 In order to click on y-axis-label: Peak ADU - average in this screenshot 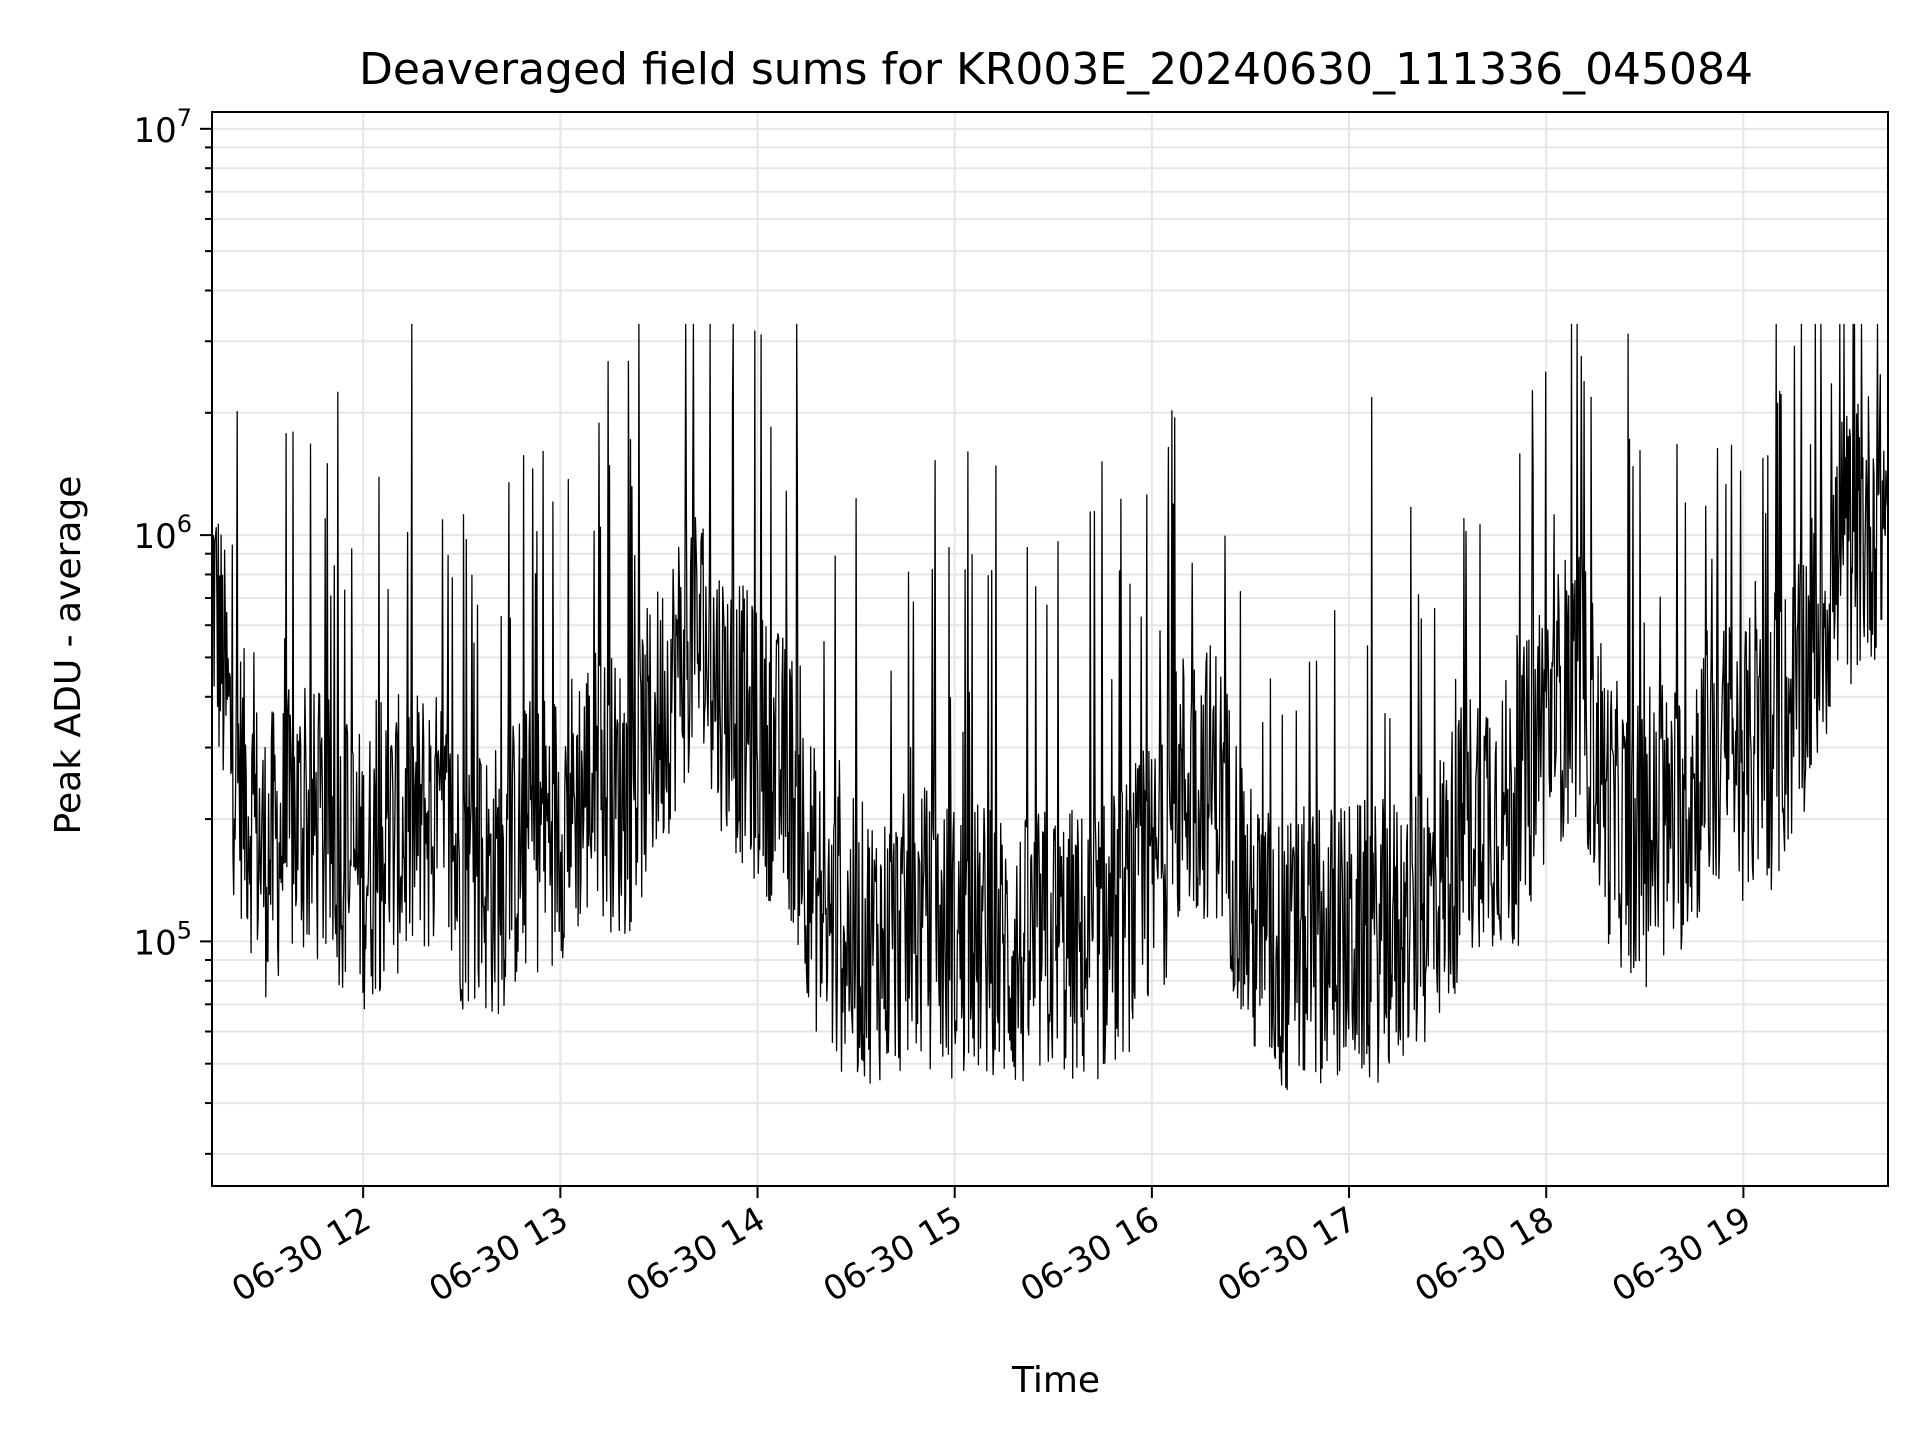, I will do `click(68, 655)`.